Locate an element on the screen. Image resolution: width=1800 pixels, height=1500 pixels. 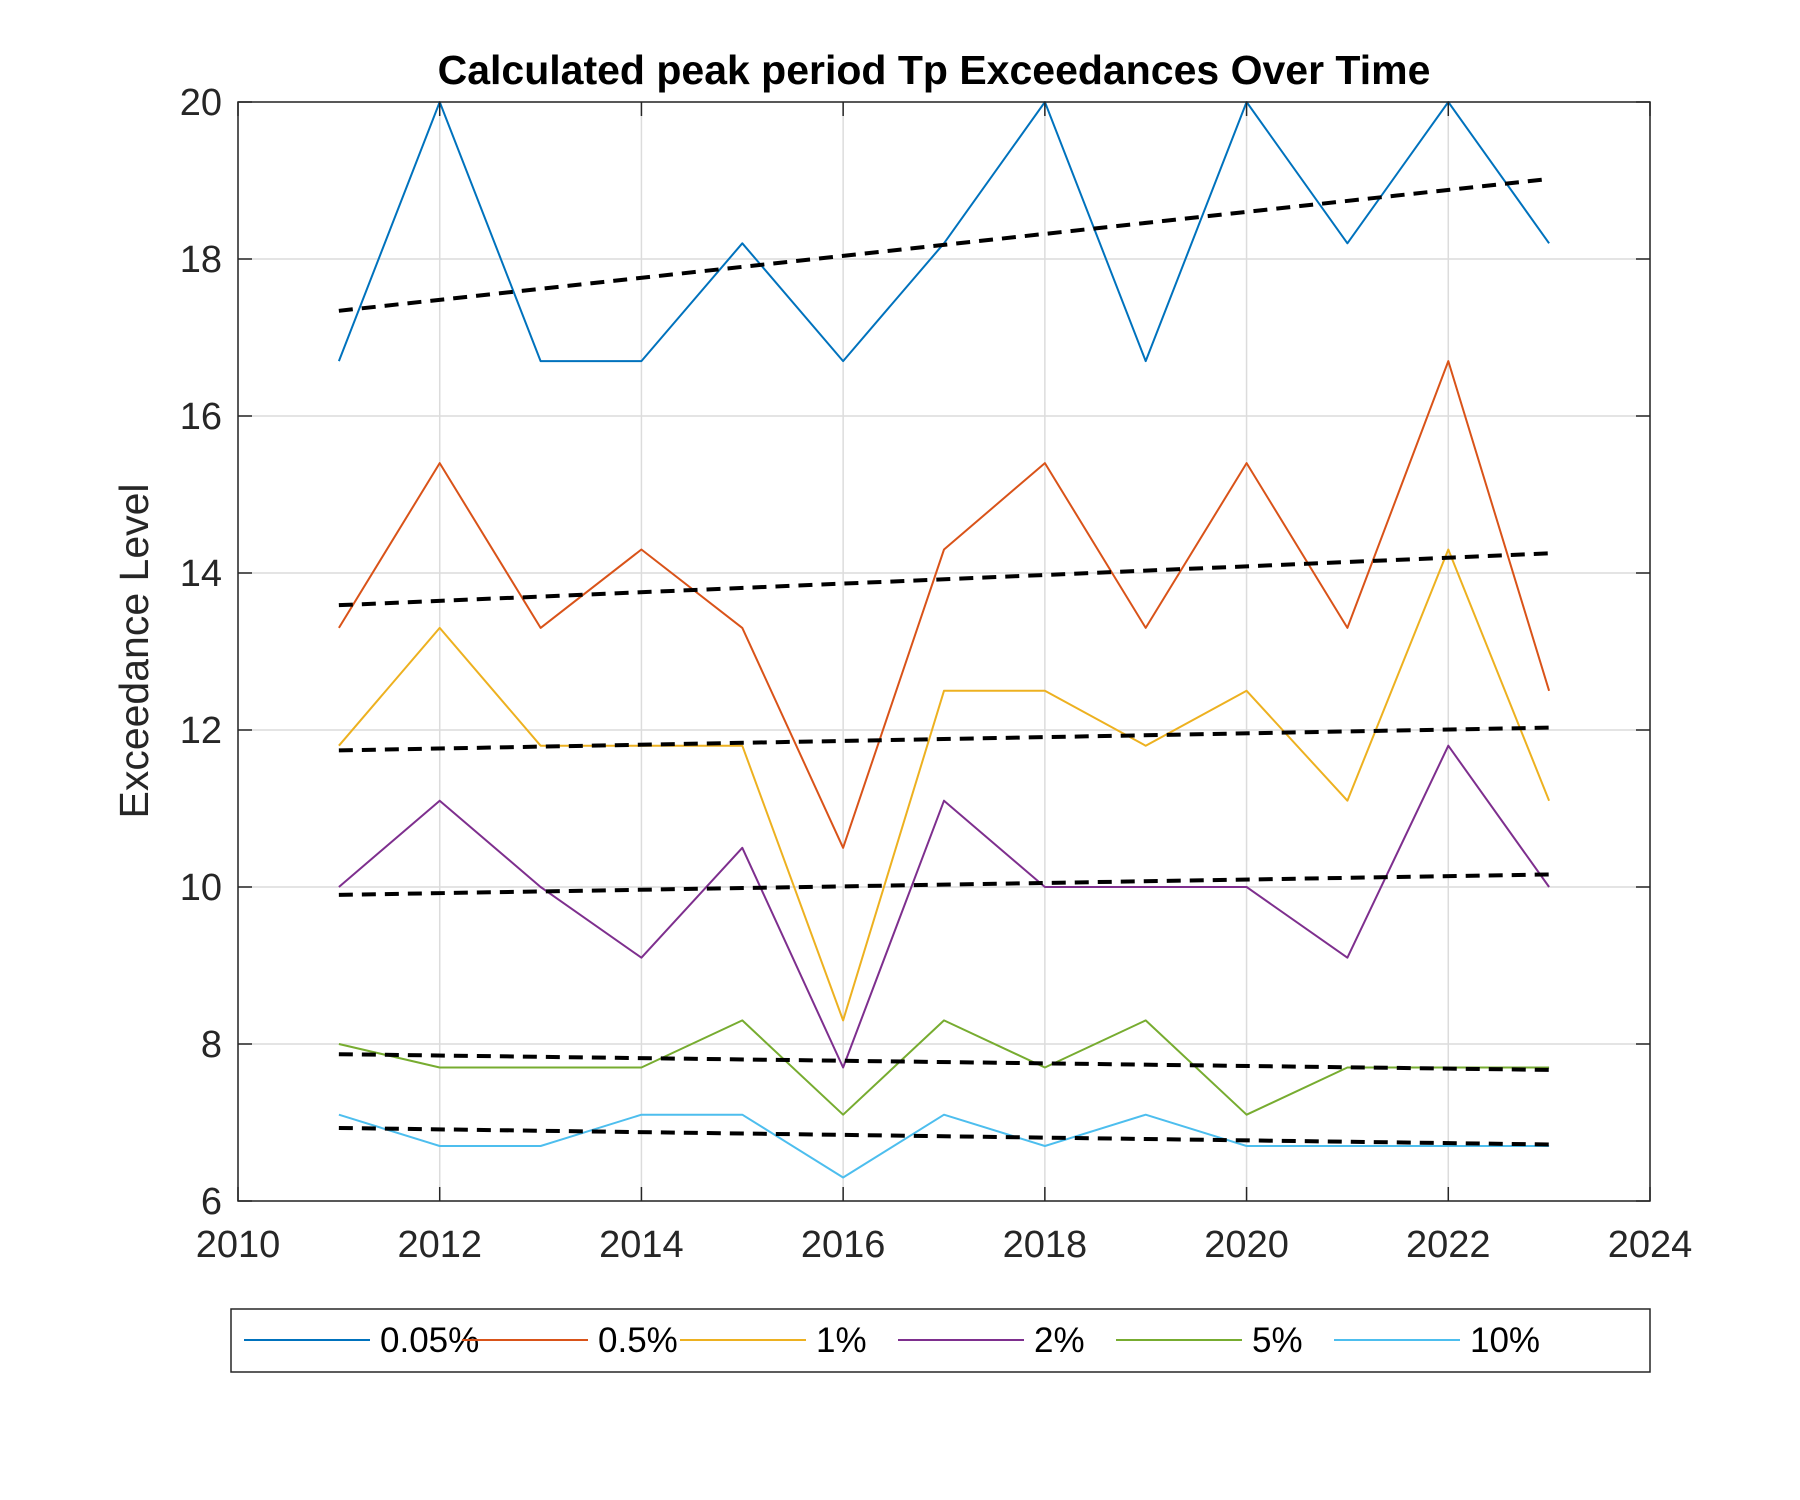
x-tick-labels: 2010 2012 2014 2016 2018 2020 2022 2024 is located at coordinates (944, 1245).